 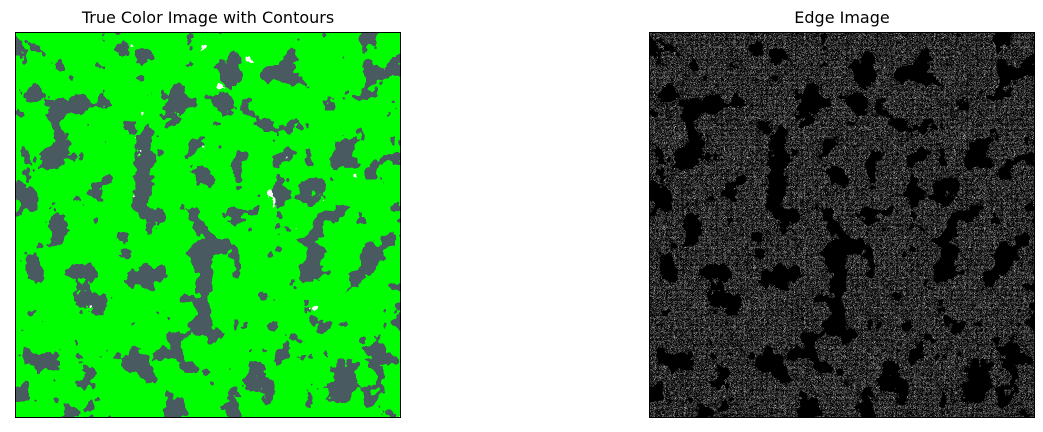 I want to click on left-panel-title: True Color Image with Contours, so click(x=208, y=17).